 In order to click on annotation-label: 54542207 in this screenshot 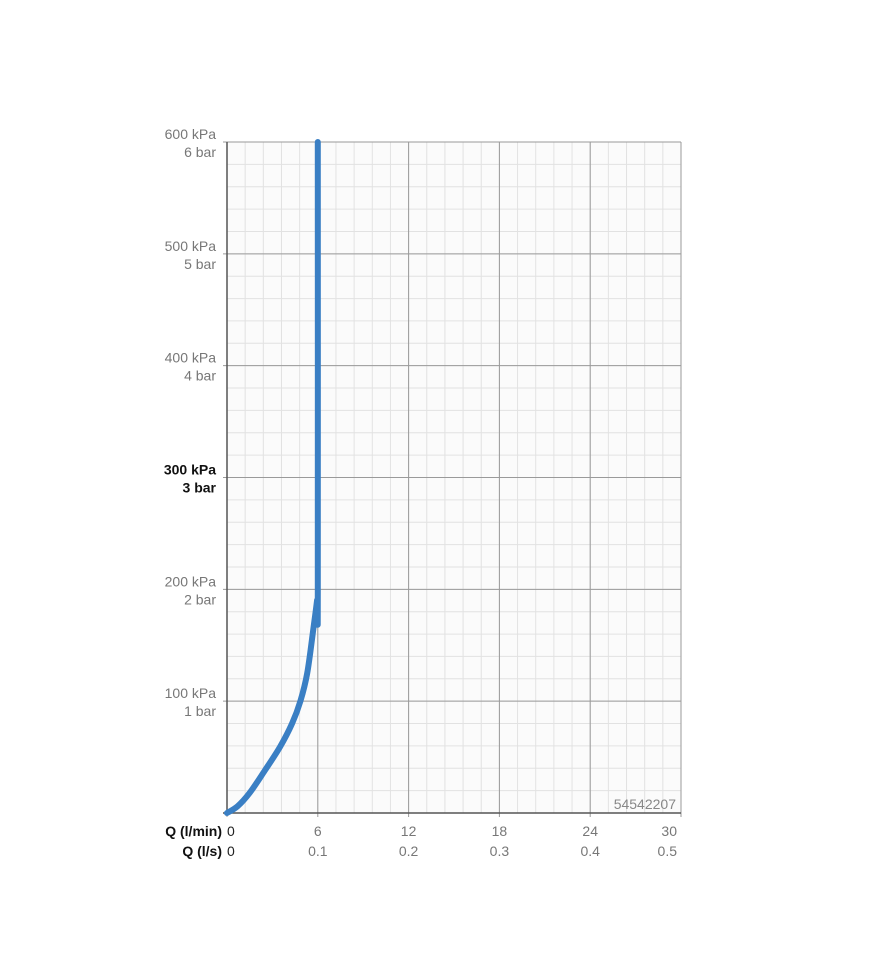, I will do `click(645, 804)`.